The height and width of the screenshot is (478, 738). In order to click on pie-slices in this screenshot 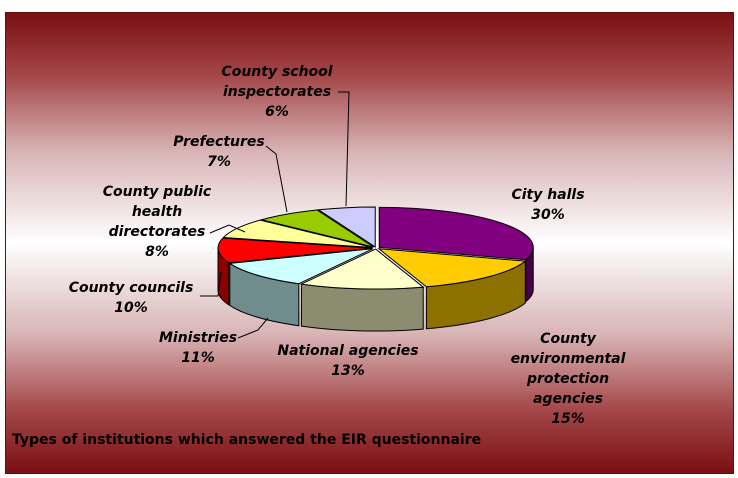, I will do `click(375, 248)`.